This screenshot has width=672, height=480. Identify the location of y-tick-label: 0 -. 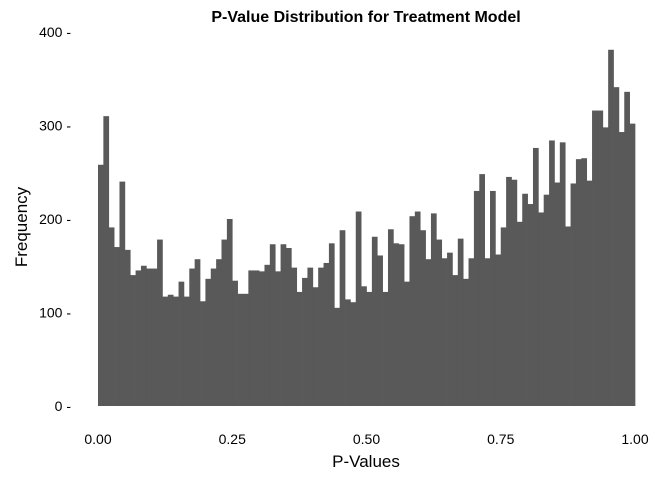
(63, 406).